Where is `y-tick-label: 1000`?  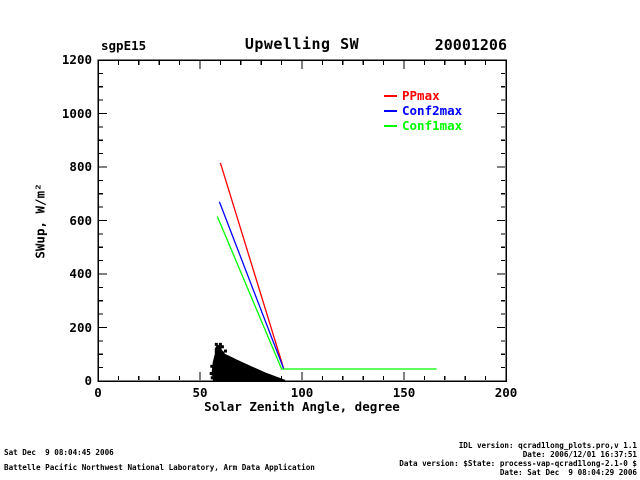 y-tick-label: 1000 is located at coordinates (76, 113).